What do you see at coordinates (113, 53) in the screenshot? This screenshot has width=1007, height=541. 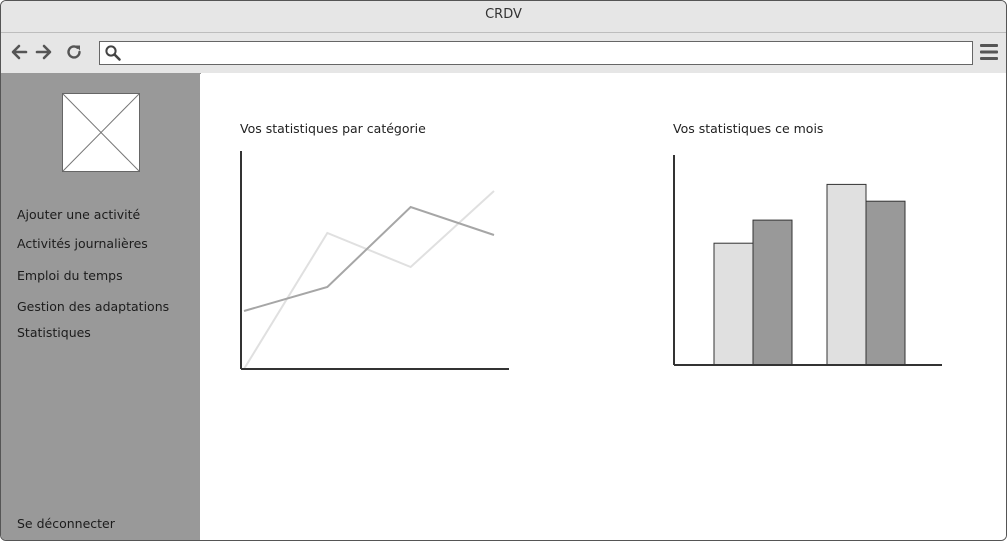 I see `search-icon` at bounding box center [113, 53].